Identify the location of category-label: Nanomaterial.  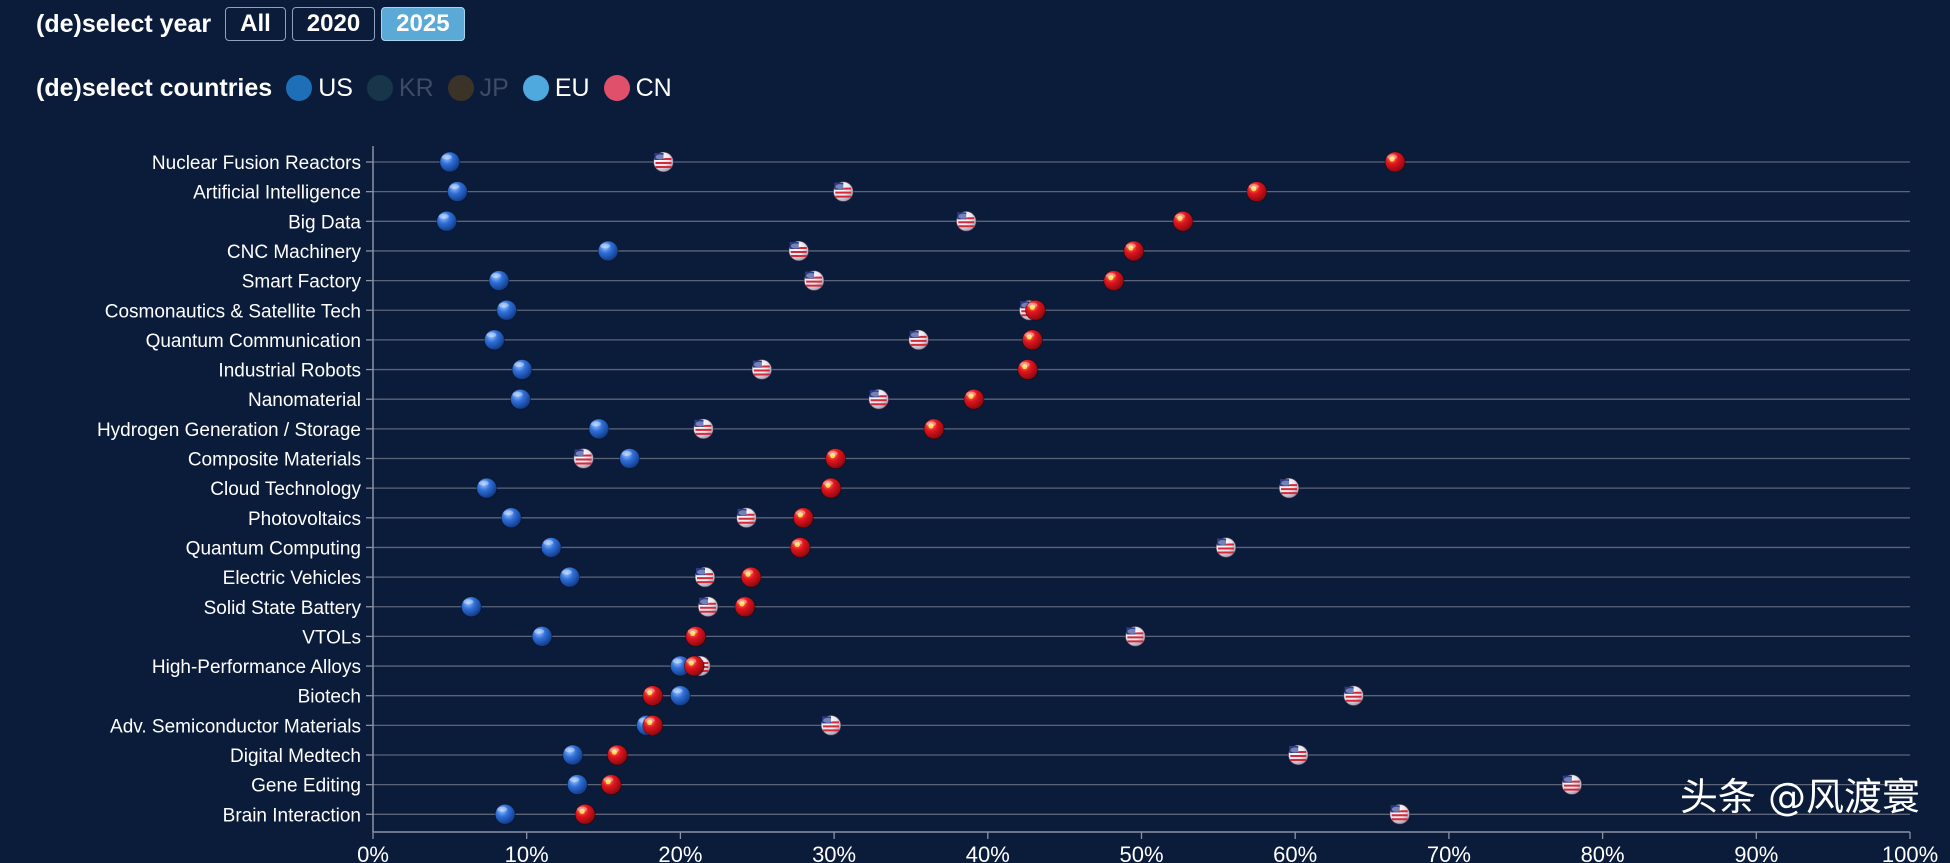
(304, 400).